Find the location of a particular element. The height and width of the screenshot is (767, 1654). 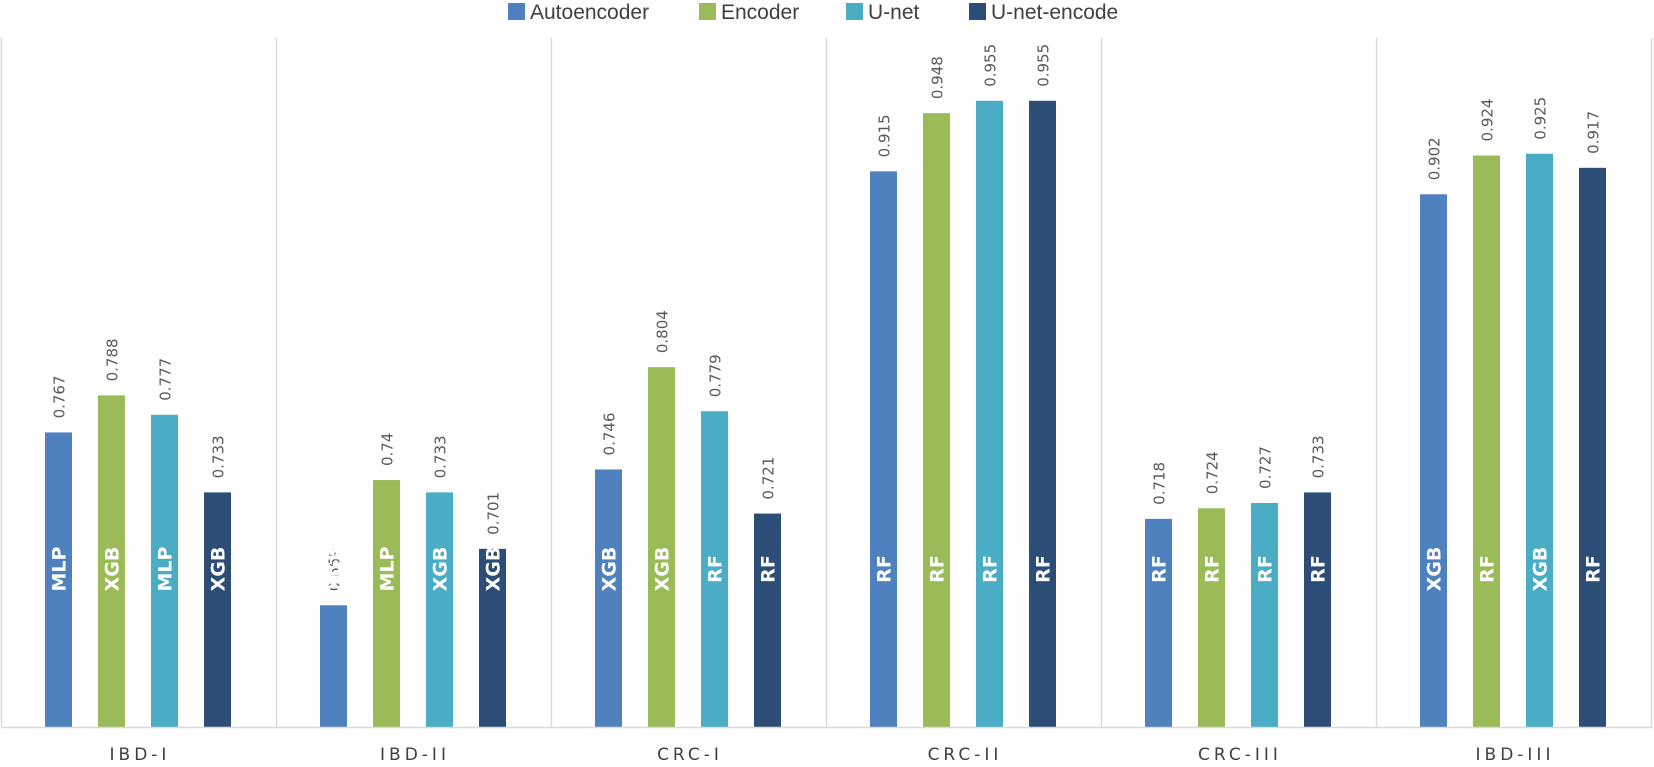

bar-crc-ii-autoencoder is located at coordinates (883, 449).